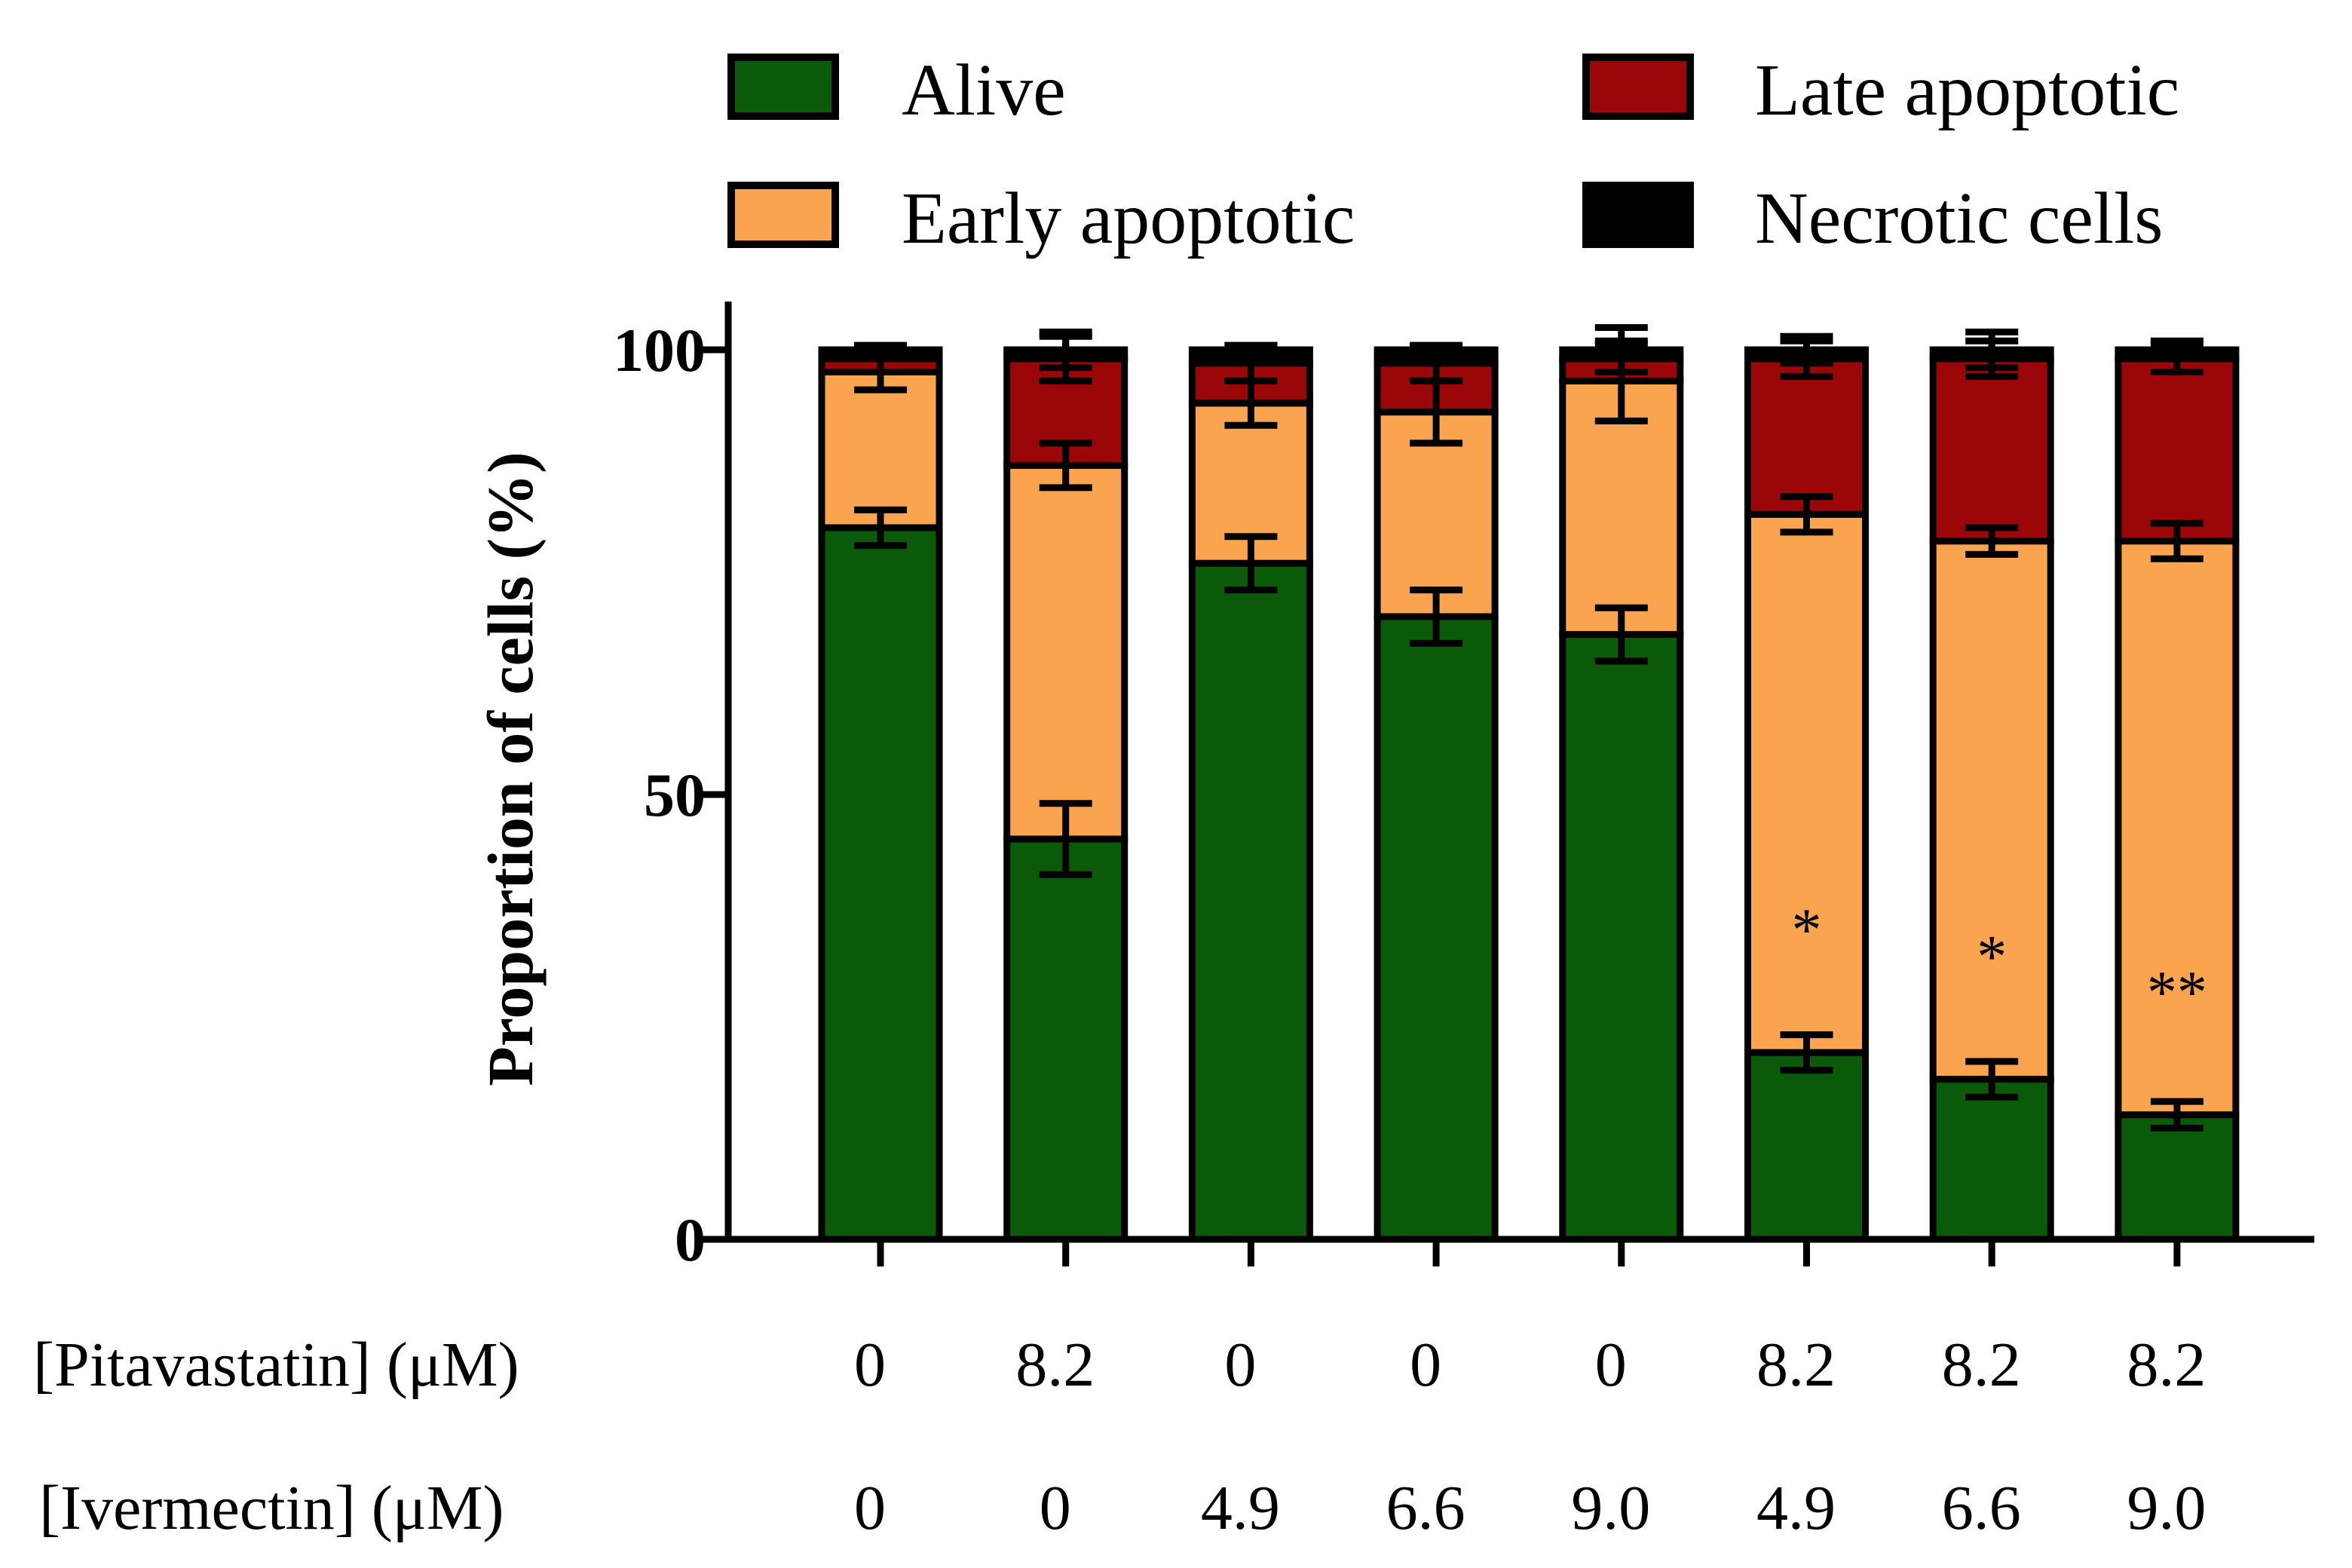  What do you see at coordinates (1959, 218) in the screenshot?
I see `legend-label-necrotic-cells: Necrotic cells` at bounding box center [1959, 218].